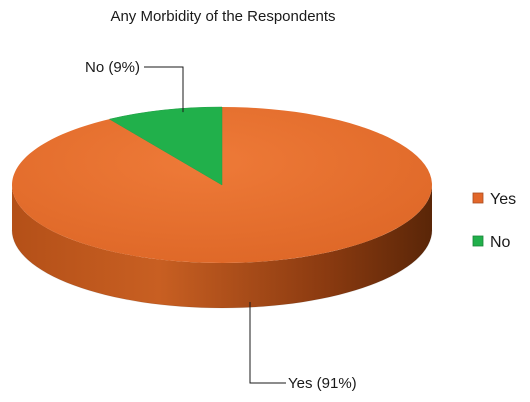 The height and width of the screenshot is (402, 530). I want to click on data-label-no-leader-line, so click(164, 89).